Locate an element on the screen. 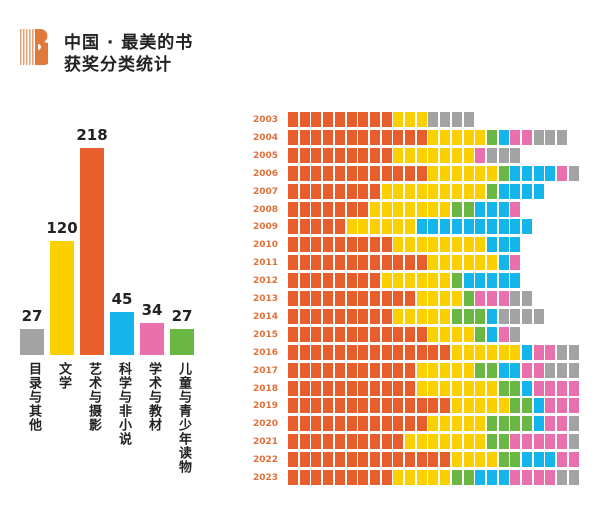 The image size is (600, 511). category-label: 艺术与摄影 is located at coordinates (93, 397).